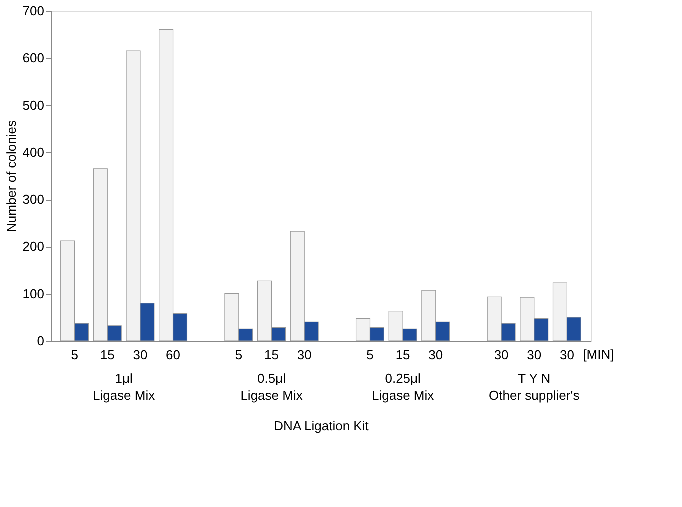 The height and width of the screenshot is (507, 682). Describe the element at coordinates (598, 354) in the screenshot. I see `text: [MIN]` at that location.